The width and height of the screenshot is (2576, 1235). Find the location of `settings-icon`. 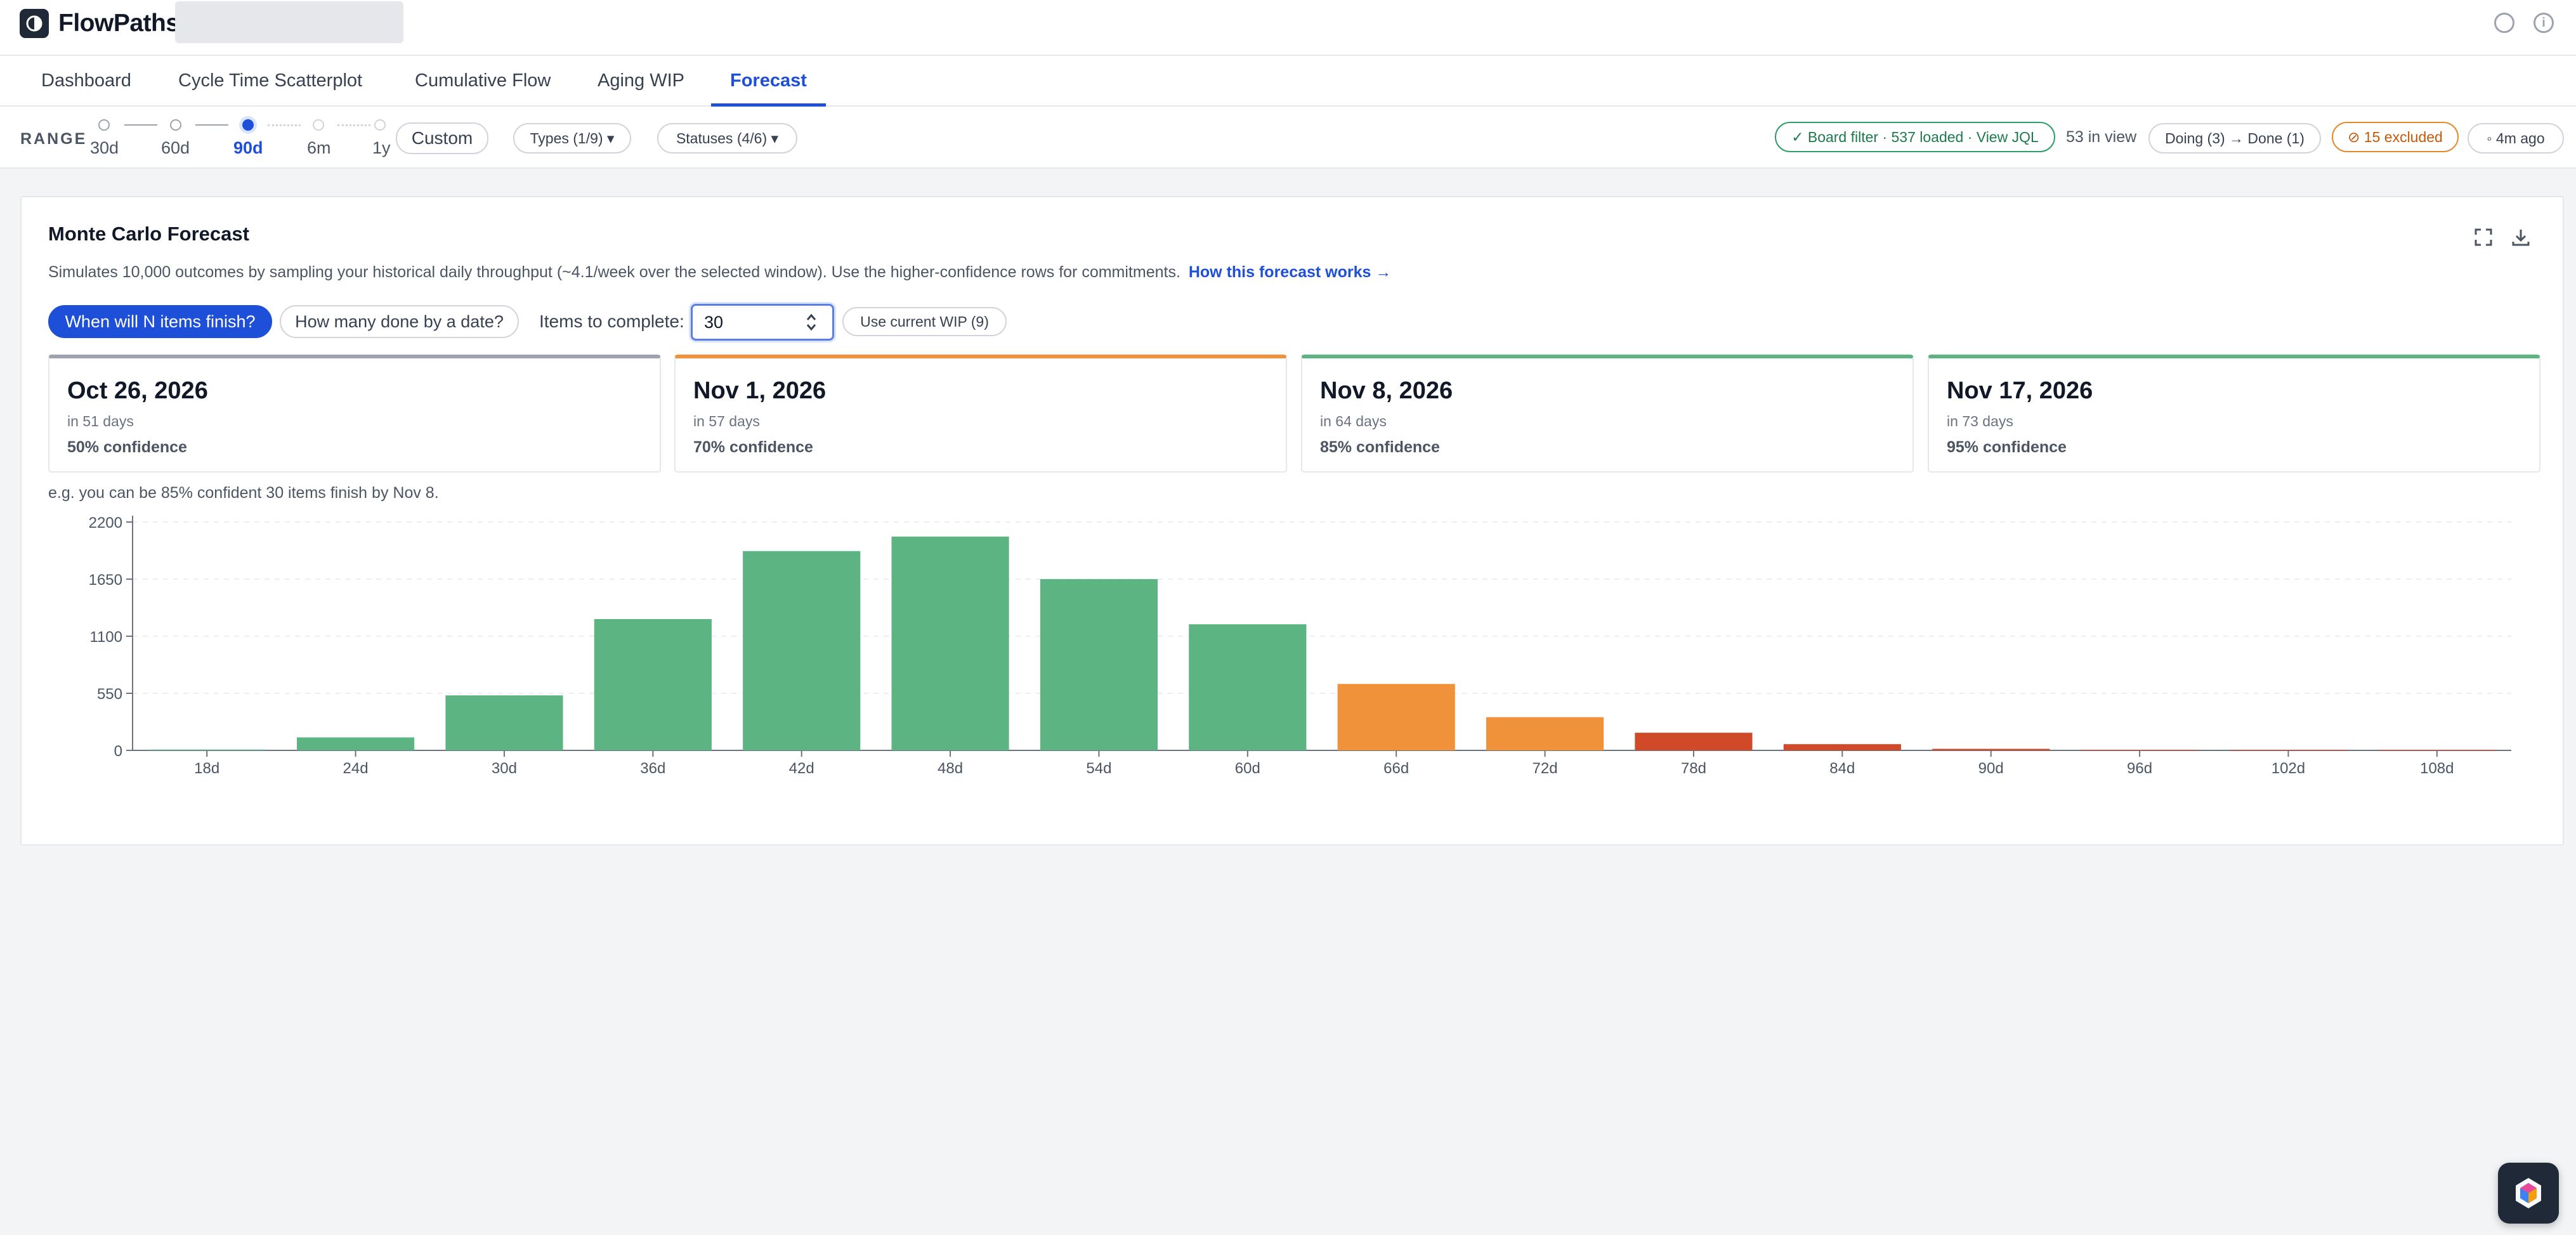

settings-icon is located at coordinates (2504, 23).